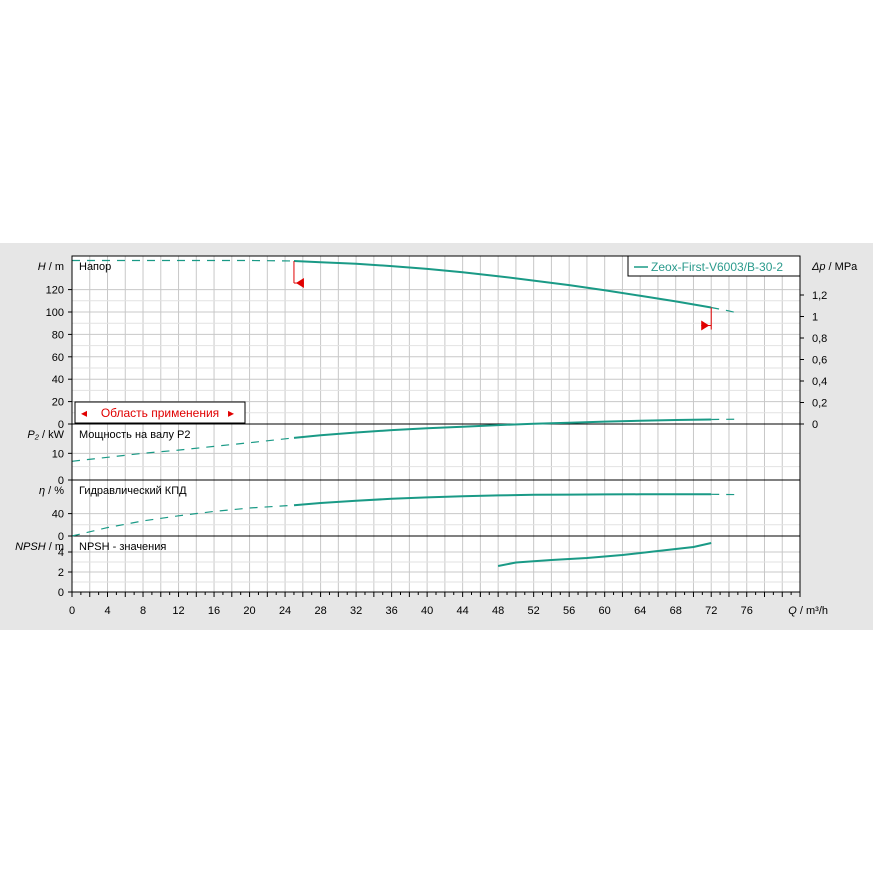 Image resolution: width=873 pixels, height=873 pixels. What do you see at coordinates (107, 611) in the screenshot?
I see `x-tick-label: 4` at bounding box center [107, 611].